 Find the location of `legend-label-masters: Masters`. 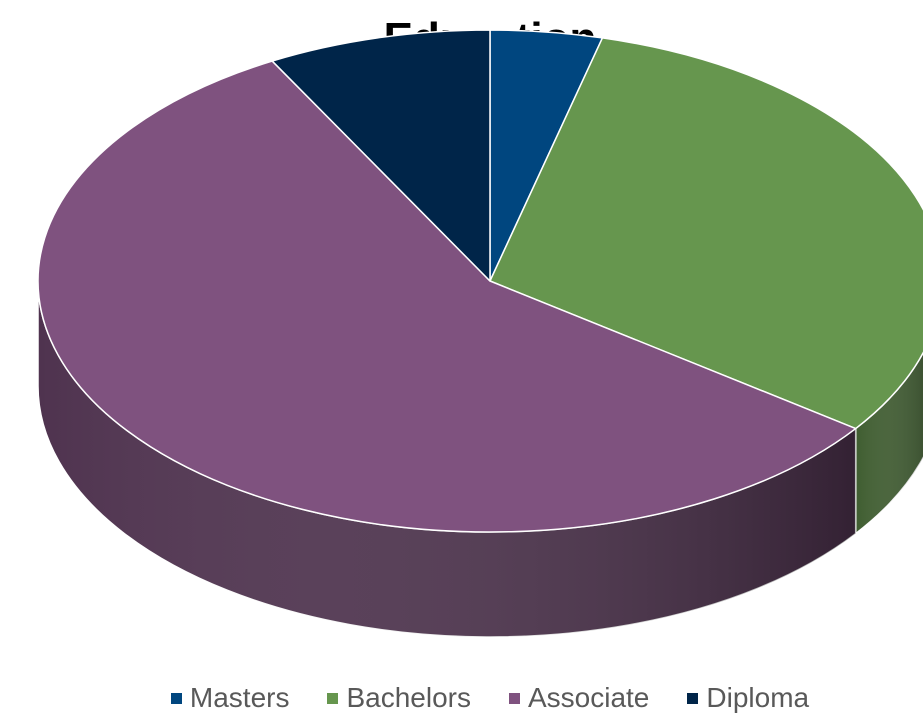

legend-label-masters: Masters is located at coordinates (239, 697).